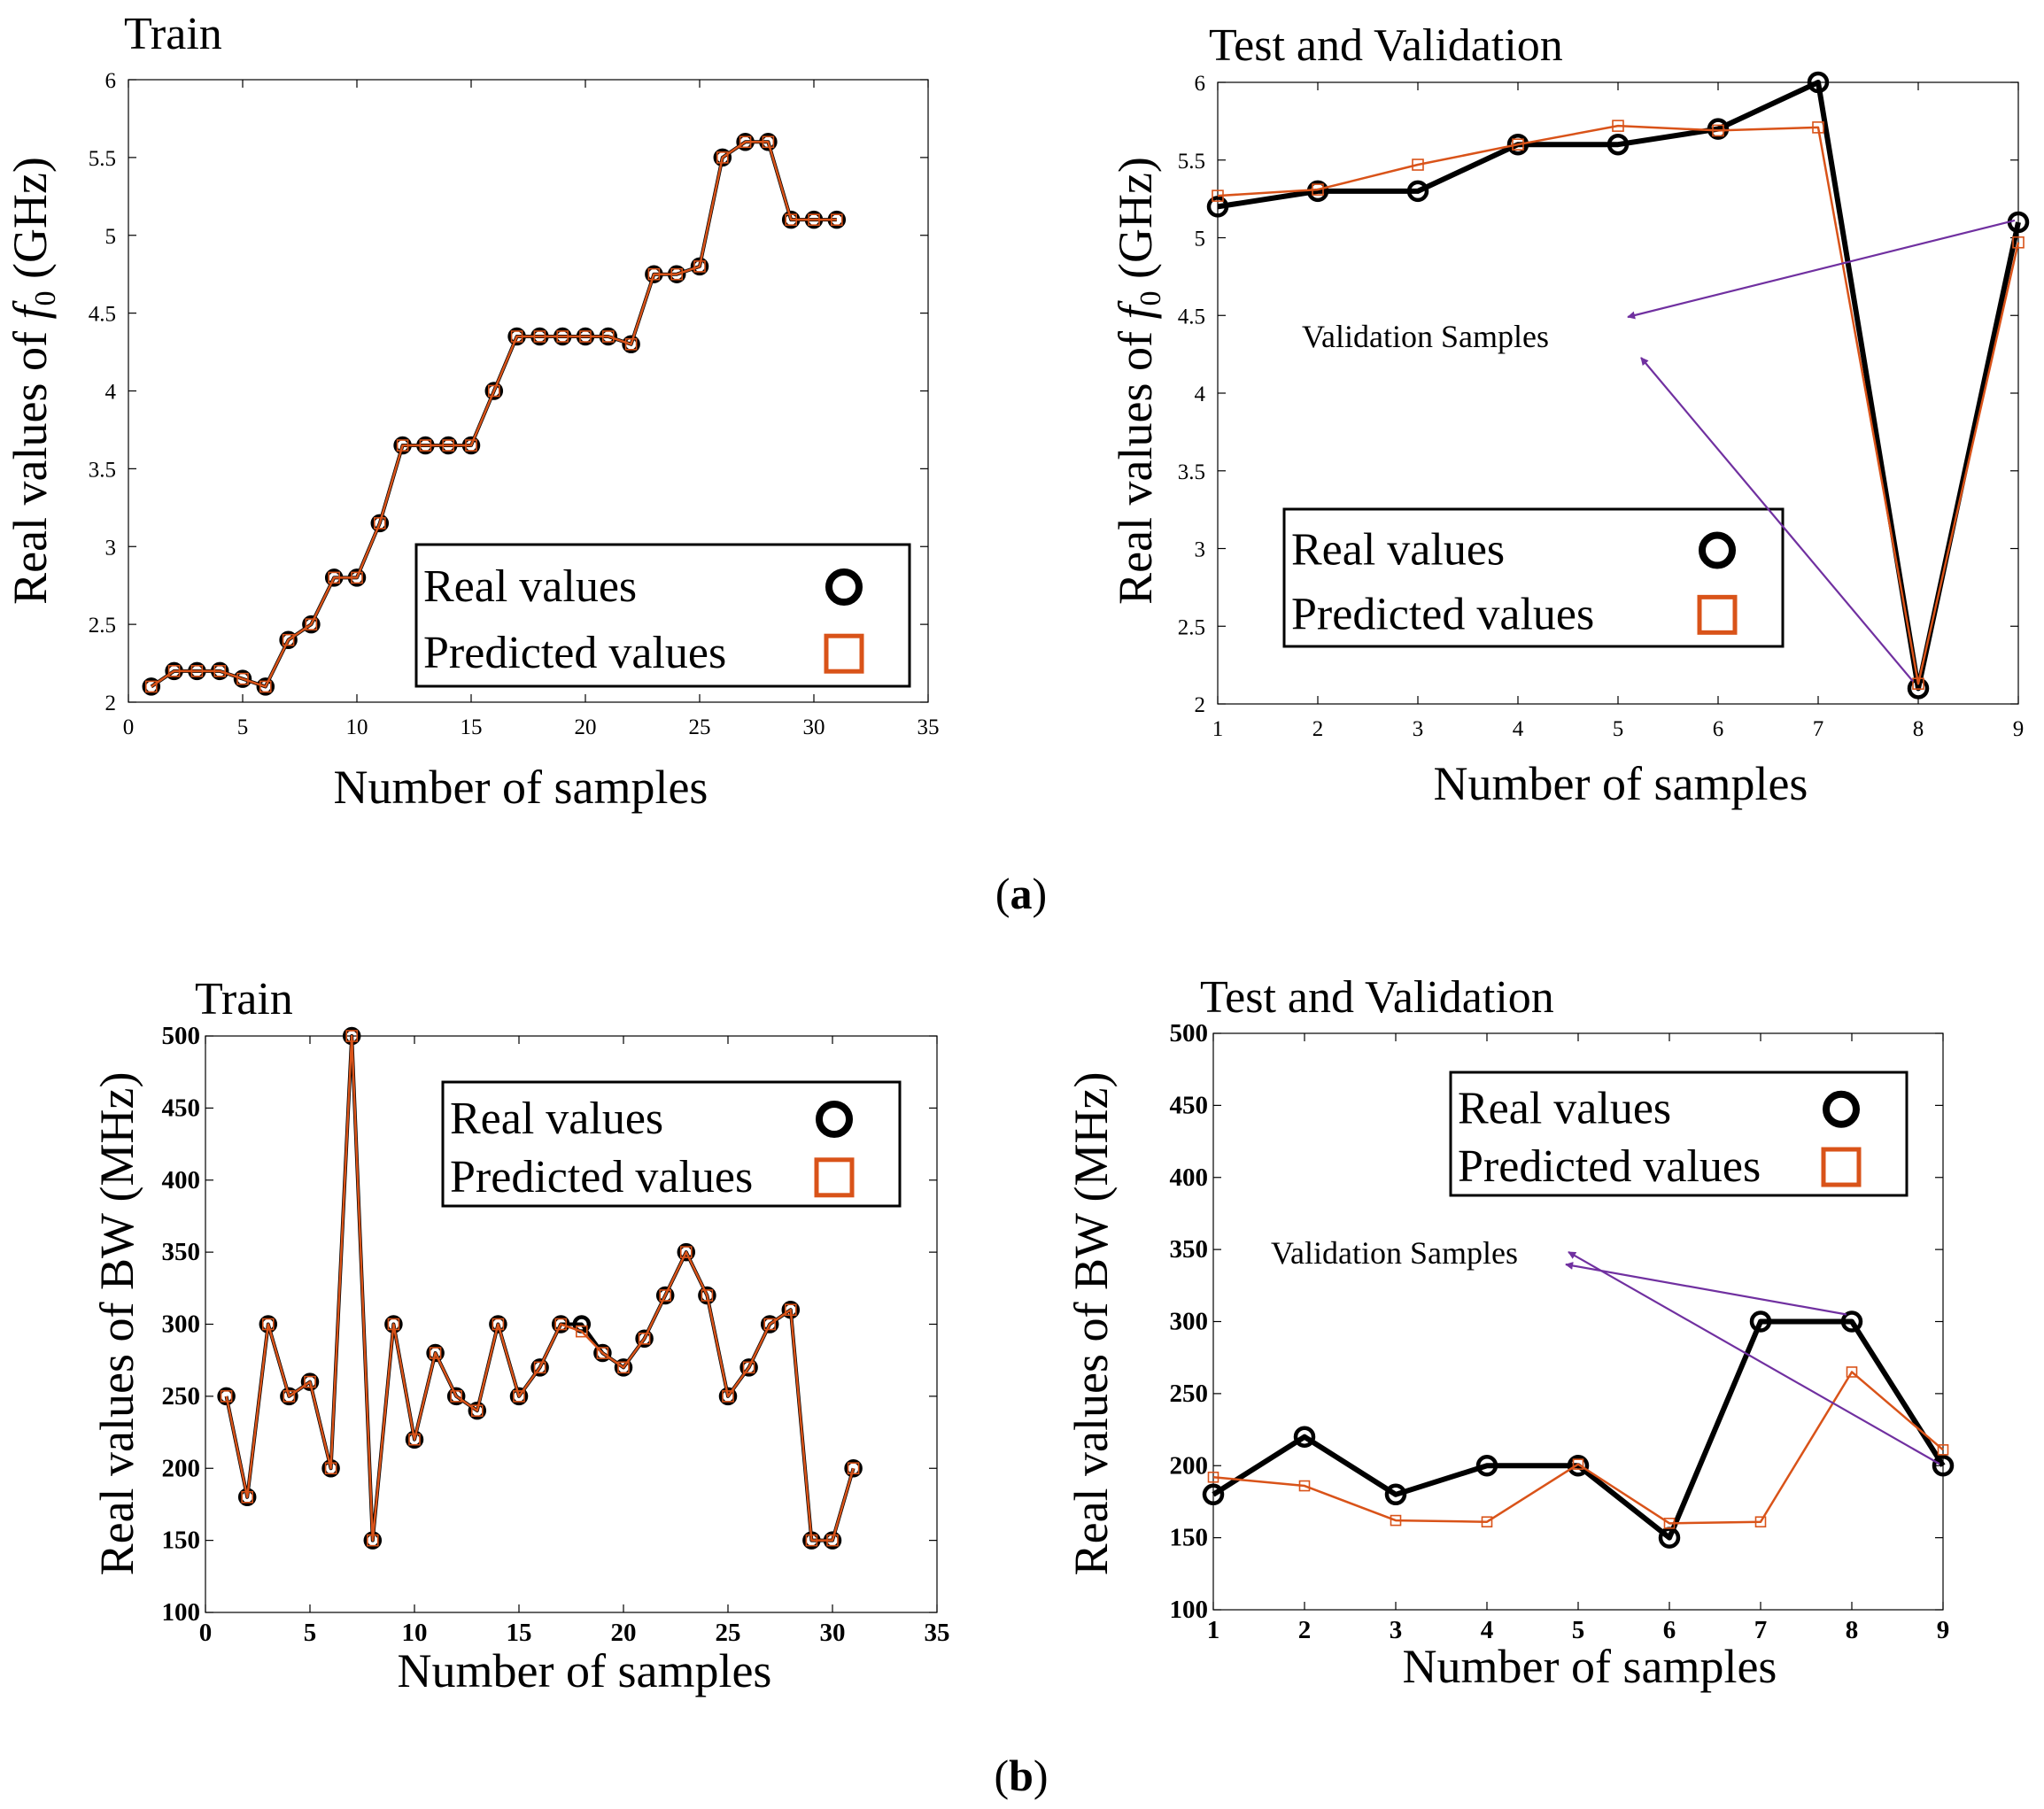 This screenshot has width=2044, height=1809. What do you see at coordinates (111, 548) in the screenshot?
I see `y-tick-label: 3` at bounding box center [111, 548].